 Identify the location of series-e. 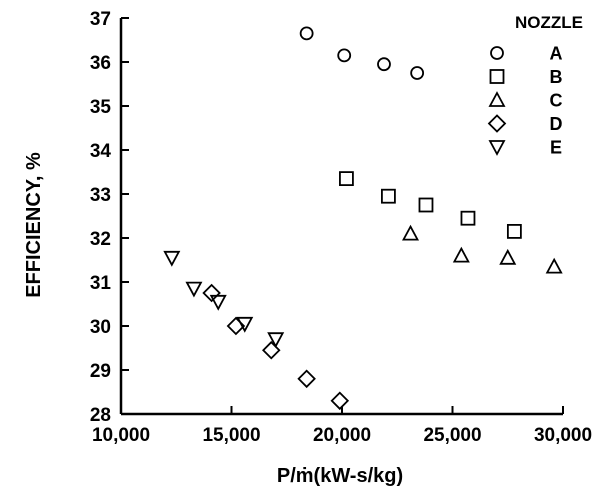
(224, 299).